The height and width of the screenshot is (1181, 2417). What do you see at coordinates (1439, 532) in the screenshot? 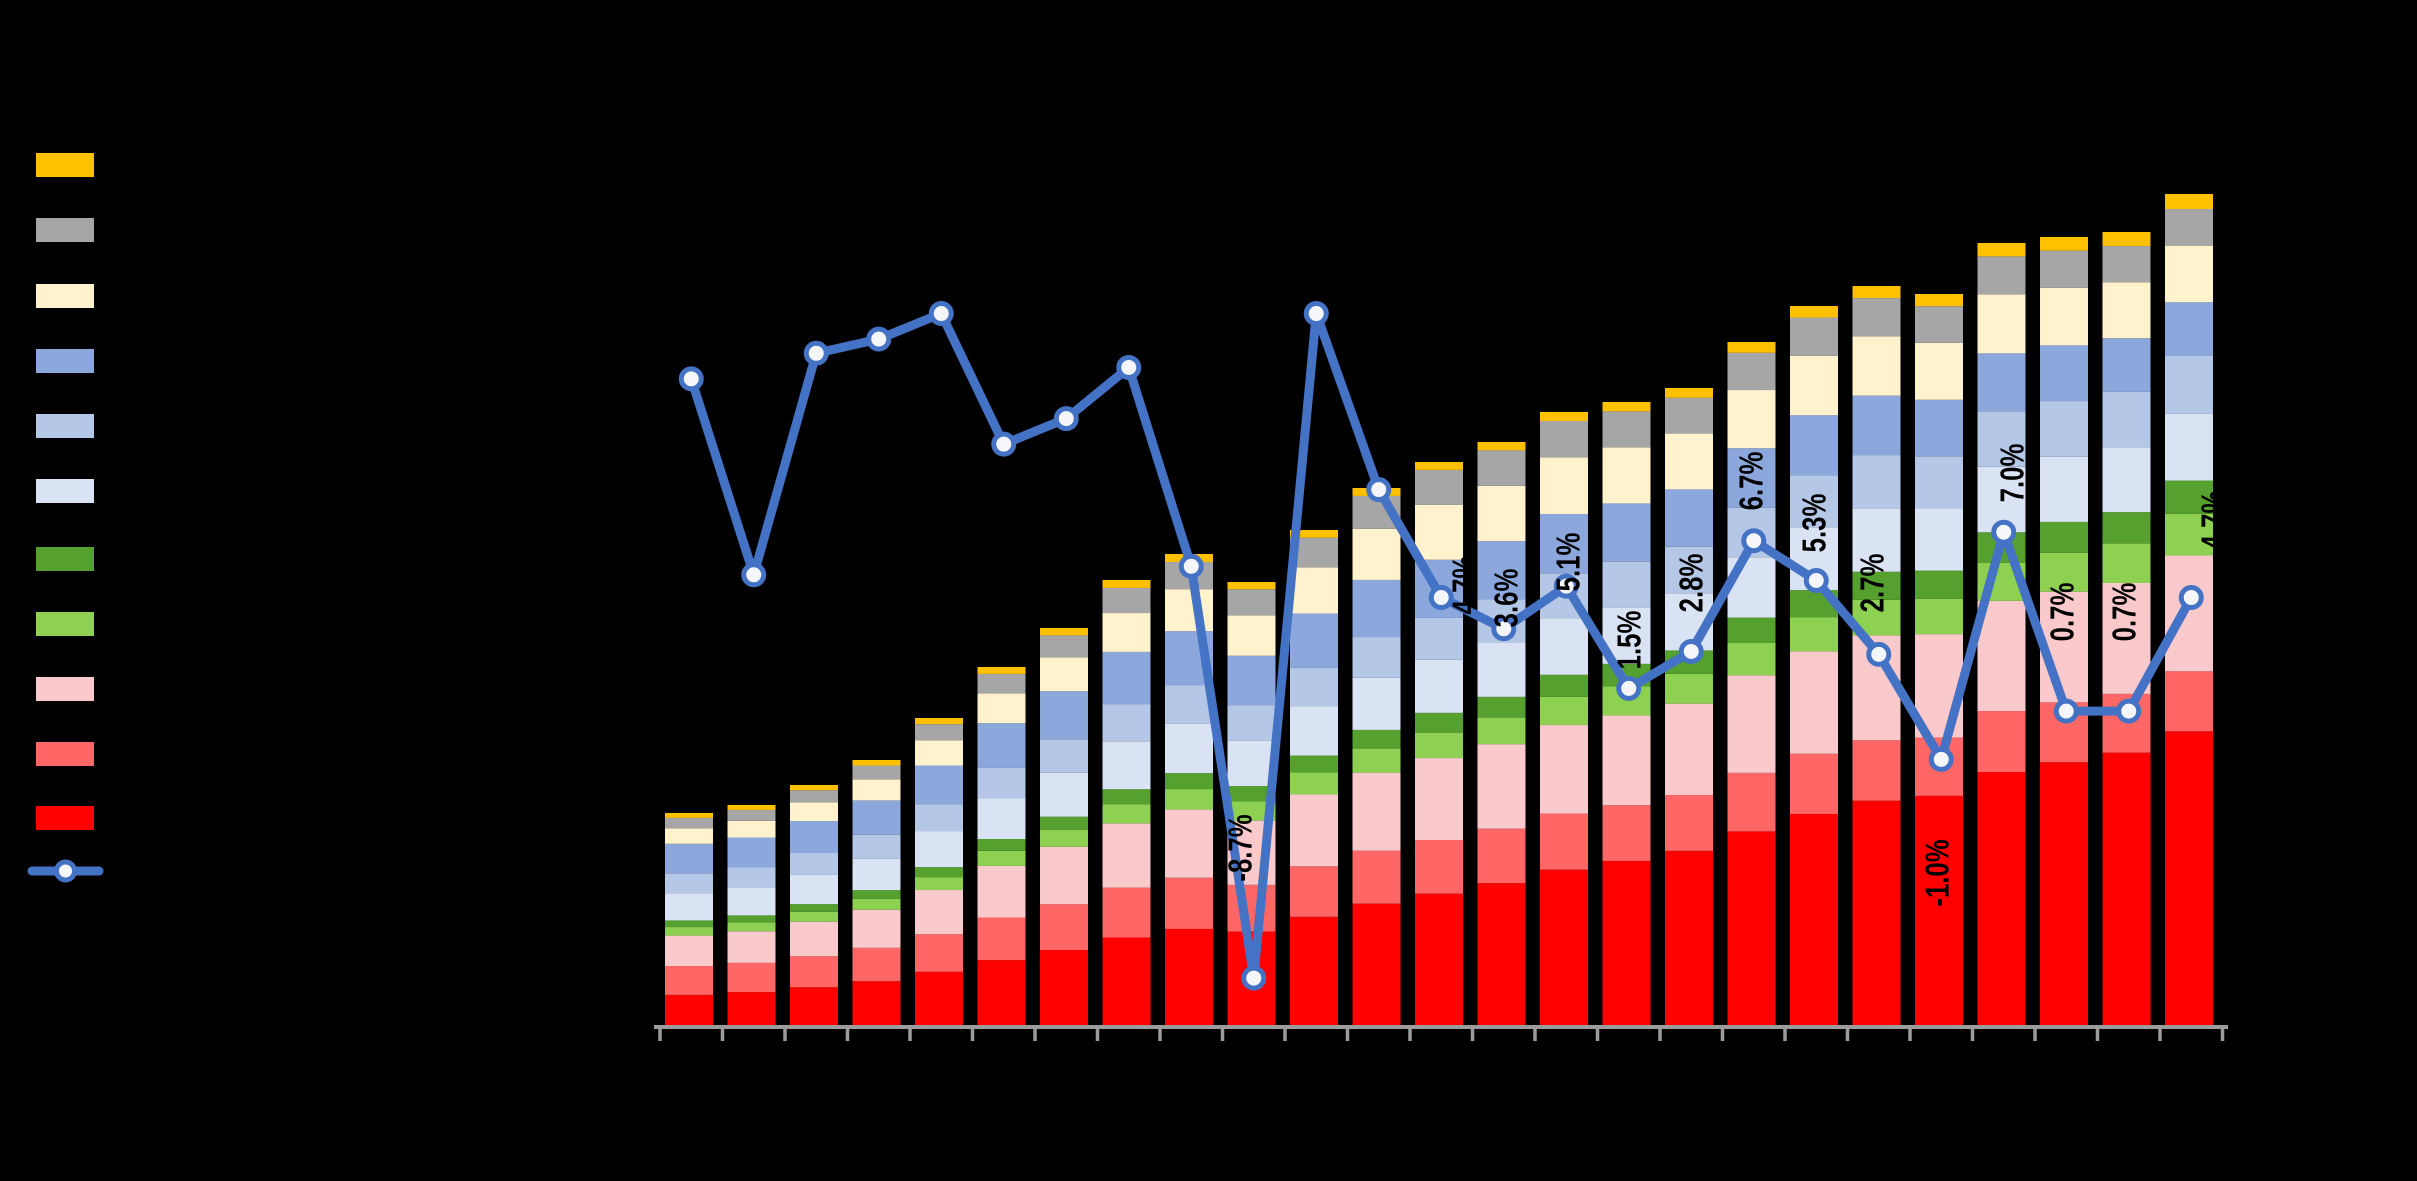
I see `bar-13-segment-cream` at bounding box center [1439, 532].